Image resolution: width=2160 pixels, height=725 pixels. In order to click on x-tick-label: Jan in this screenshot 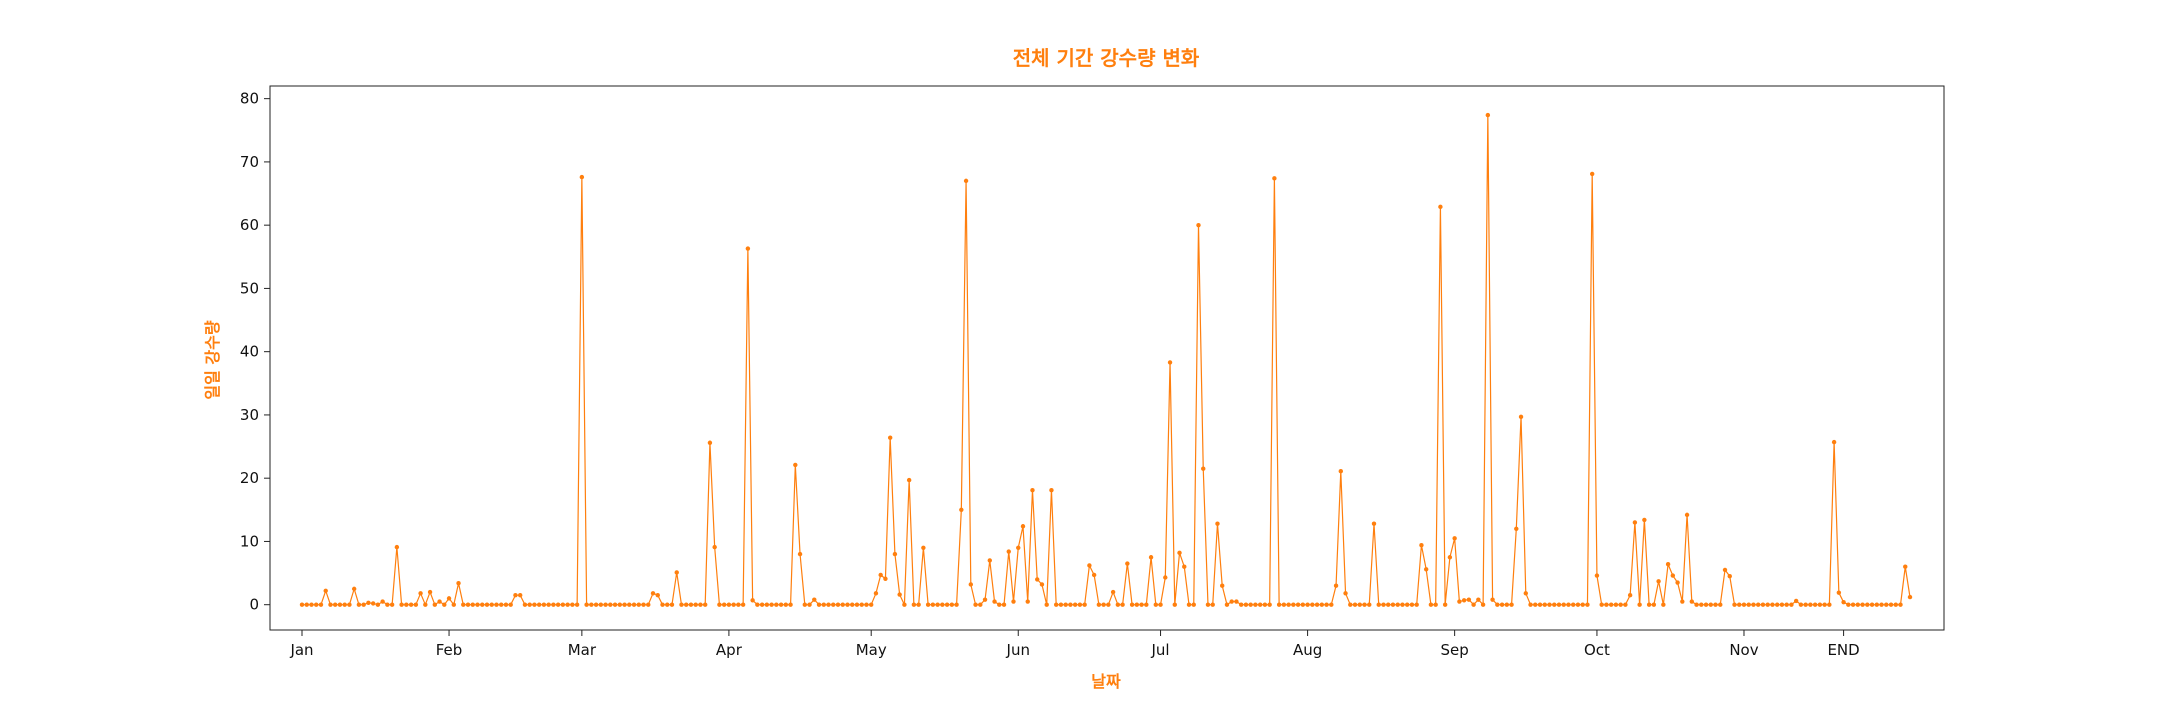, I will do `click(301, 650)`.